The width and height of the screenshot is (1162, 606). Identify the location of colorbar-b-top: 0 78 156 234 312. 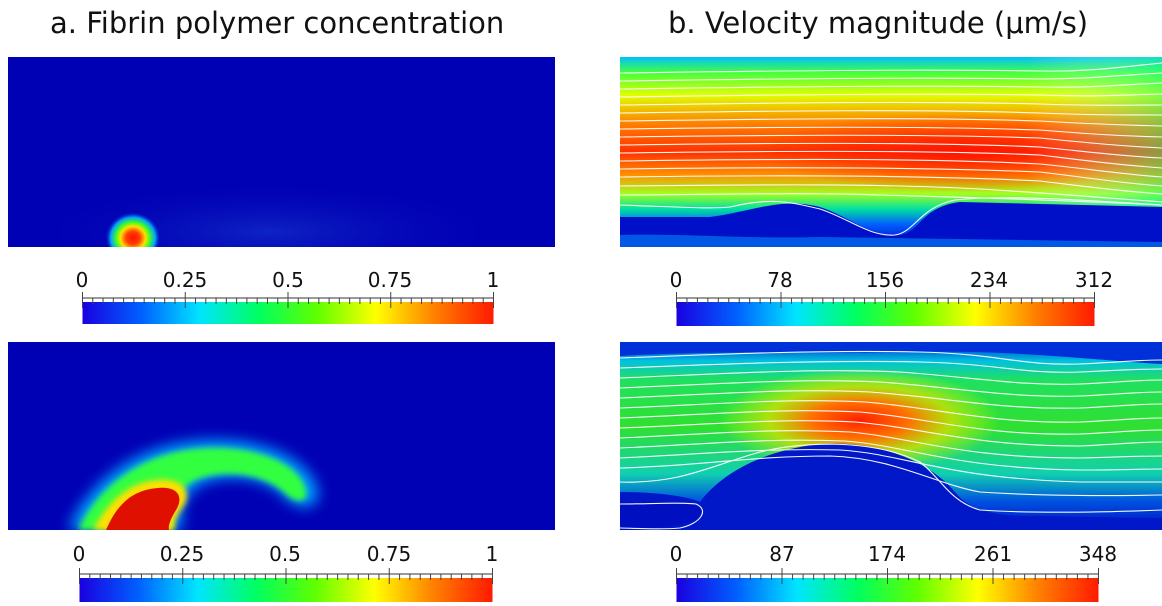
(891, 298).